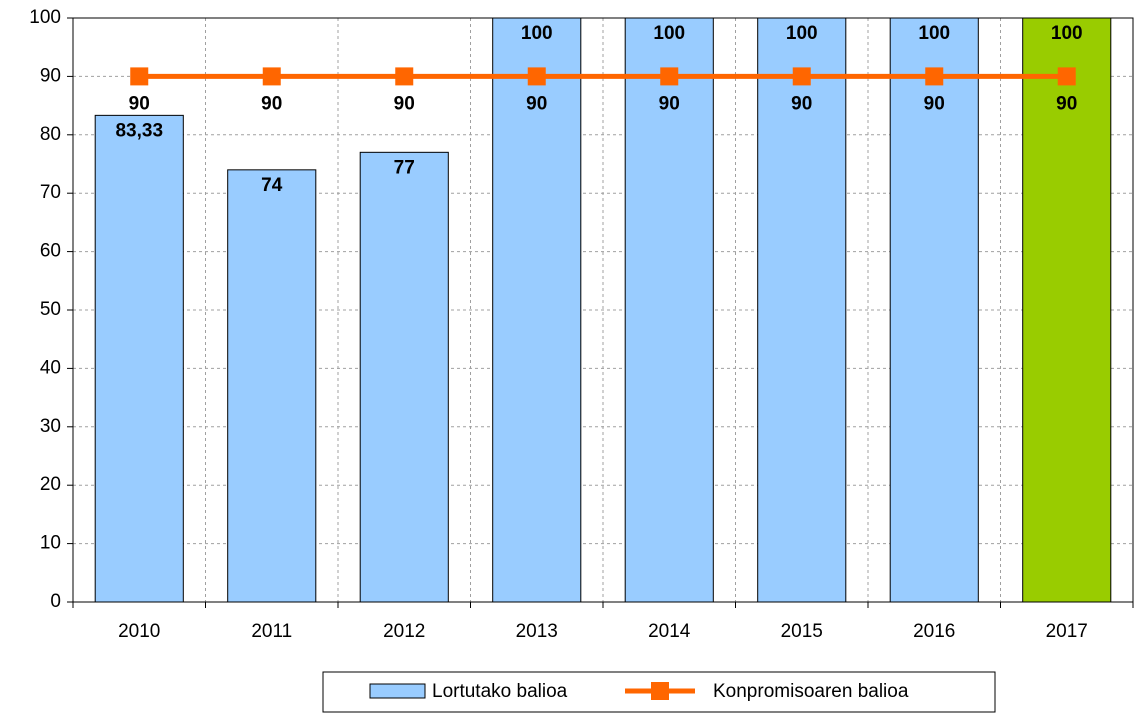 This screenshot has height=713, width=1134. I want to click on x-tick-label: 2012, so click(404, 631).